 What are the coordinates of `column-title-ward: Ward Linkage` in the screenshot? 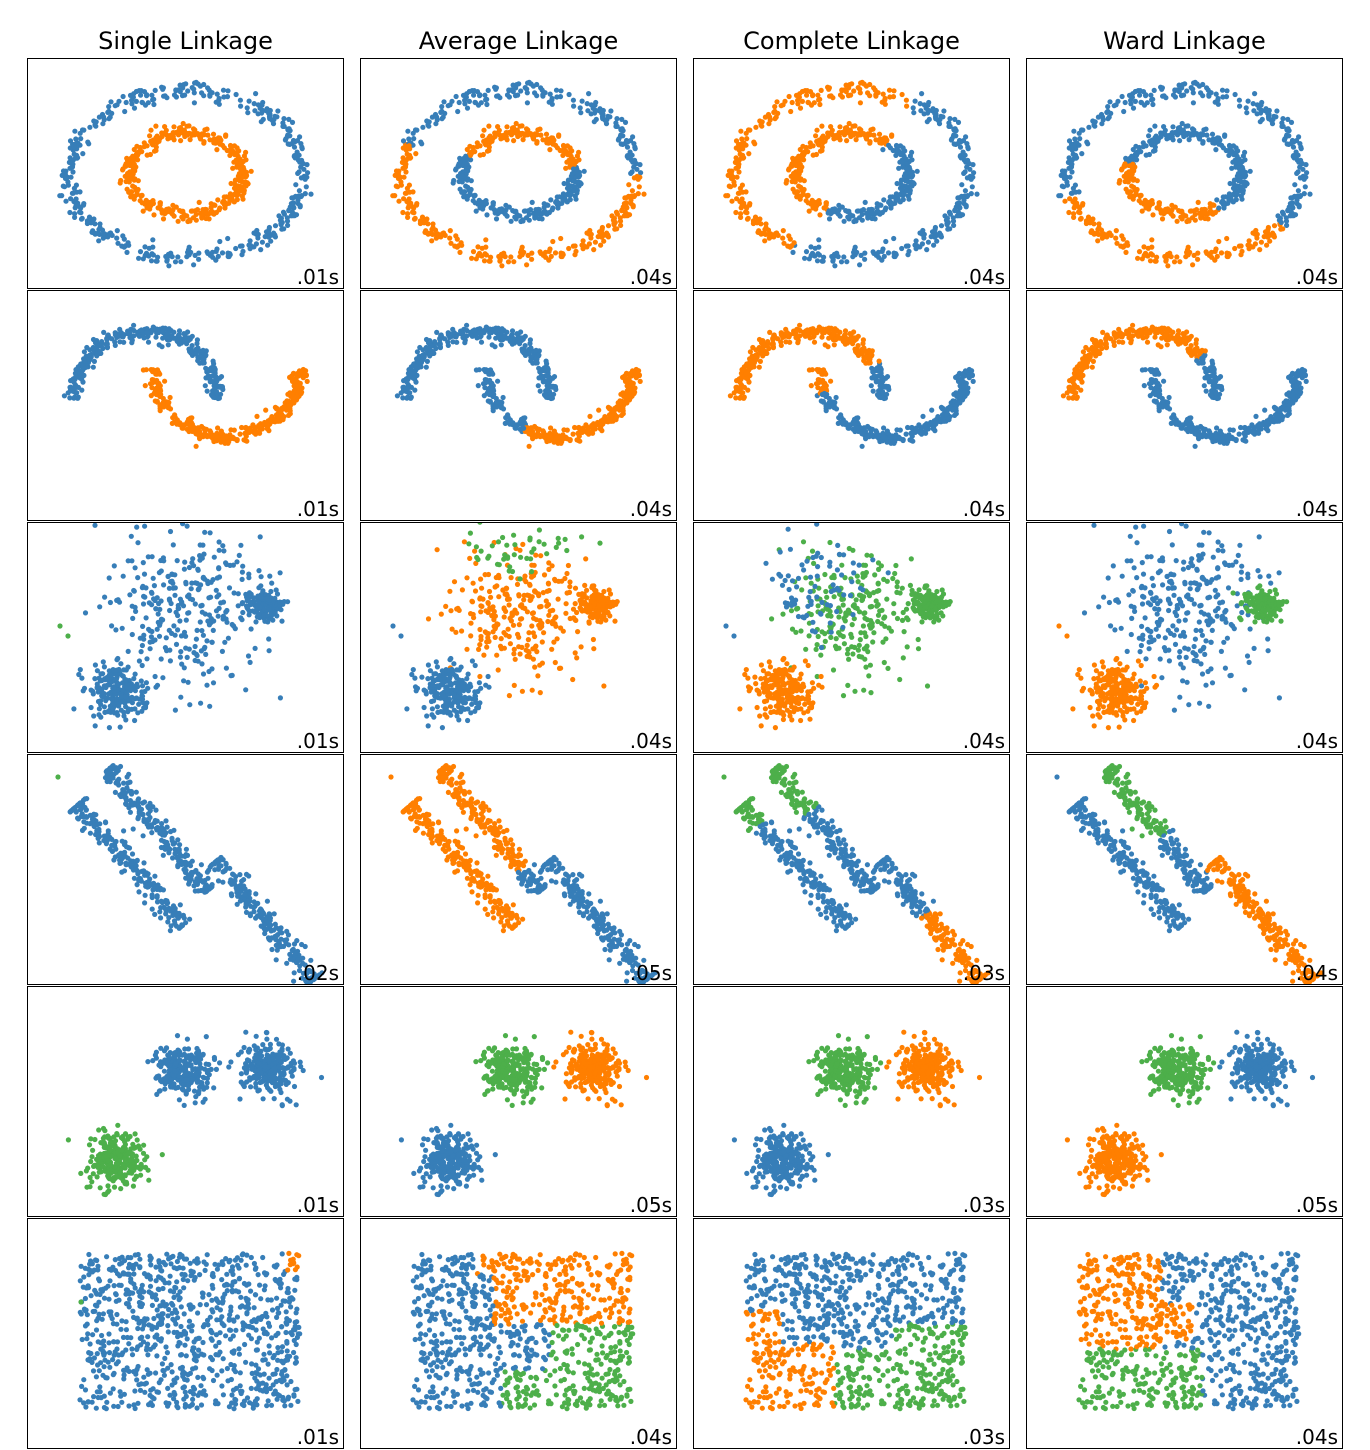 It's located at (1184, 41).